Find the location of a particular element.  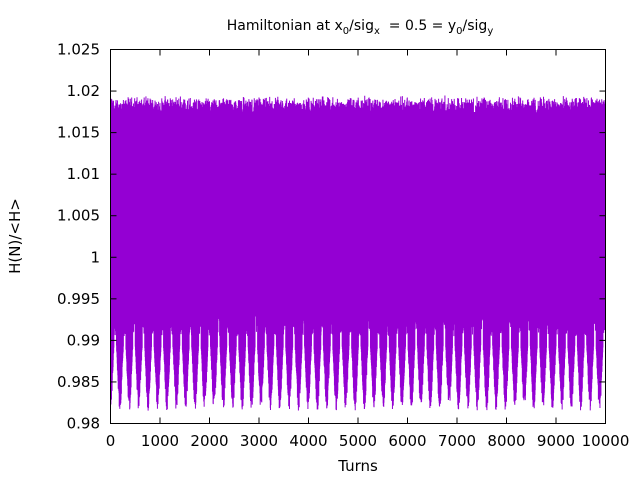

y-tick-label: 0.98 is located at coordinates (83, 424).